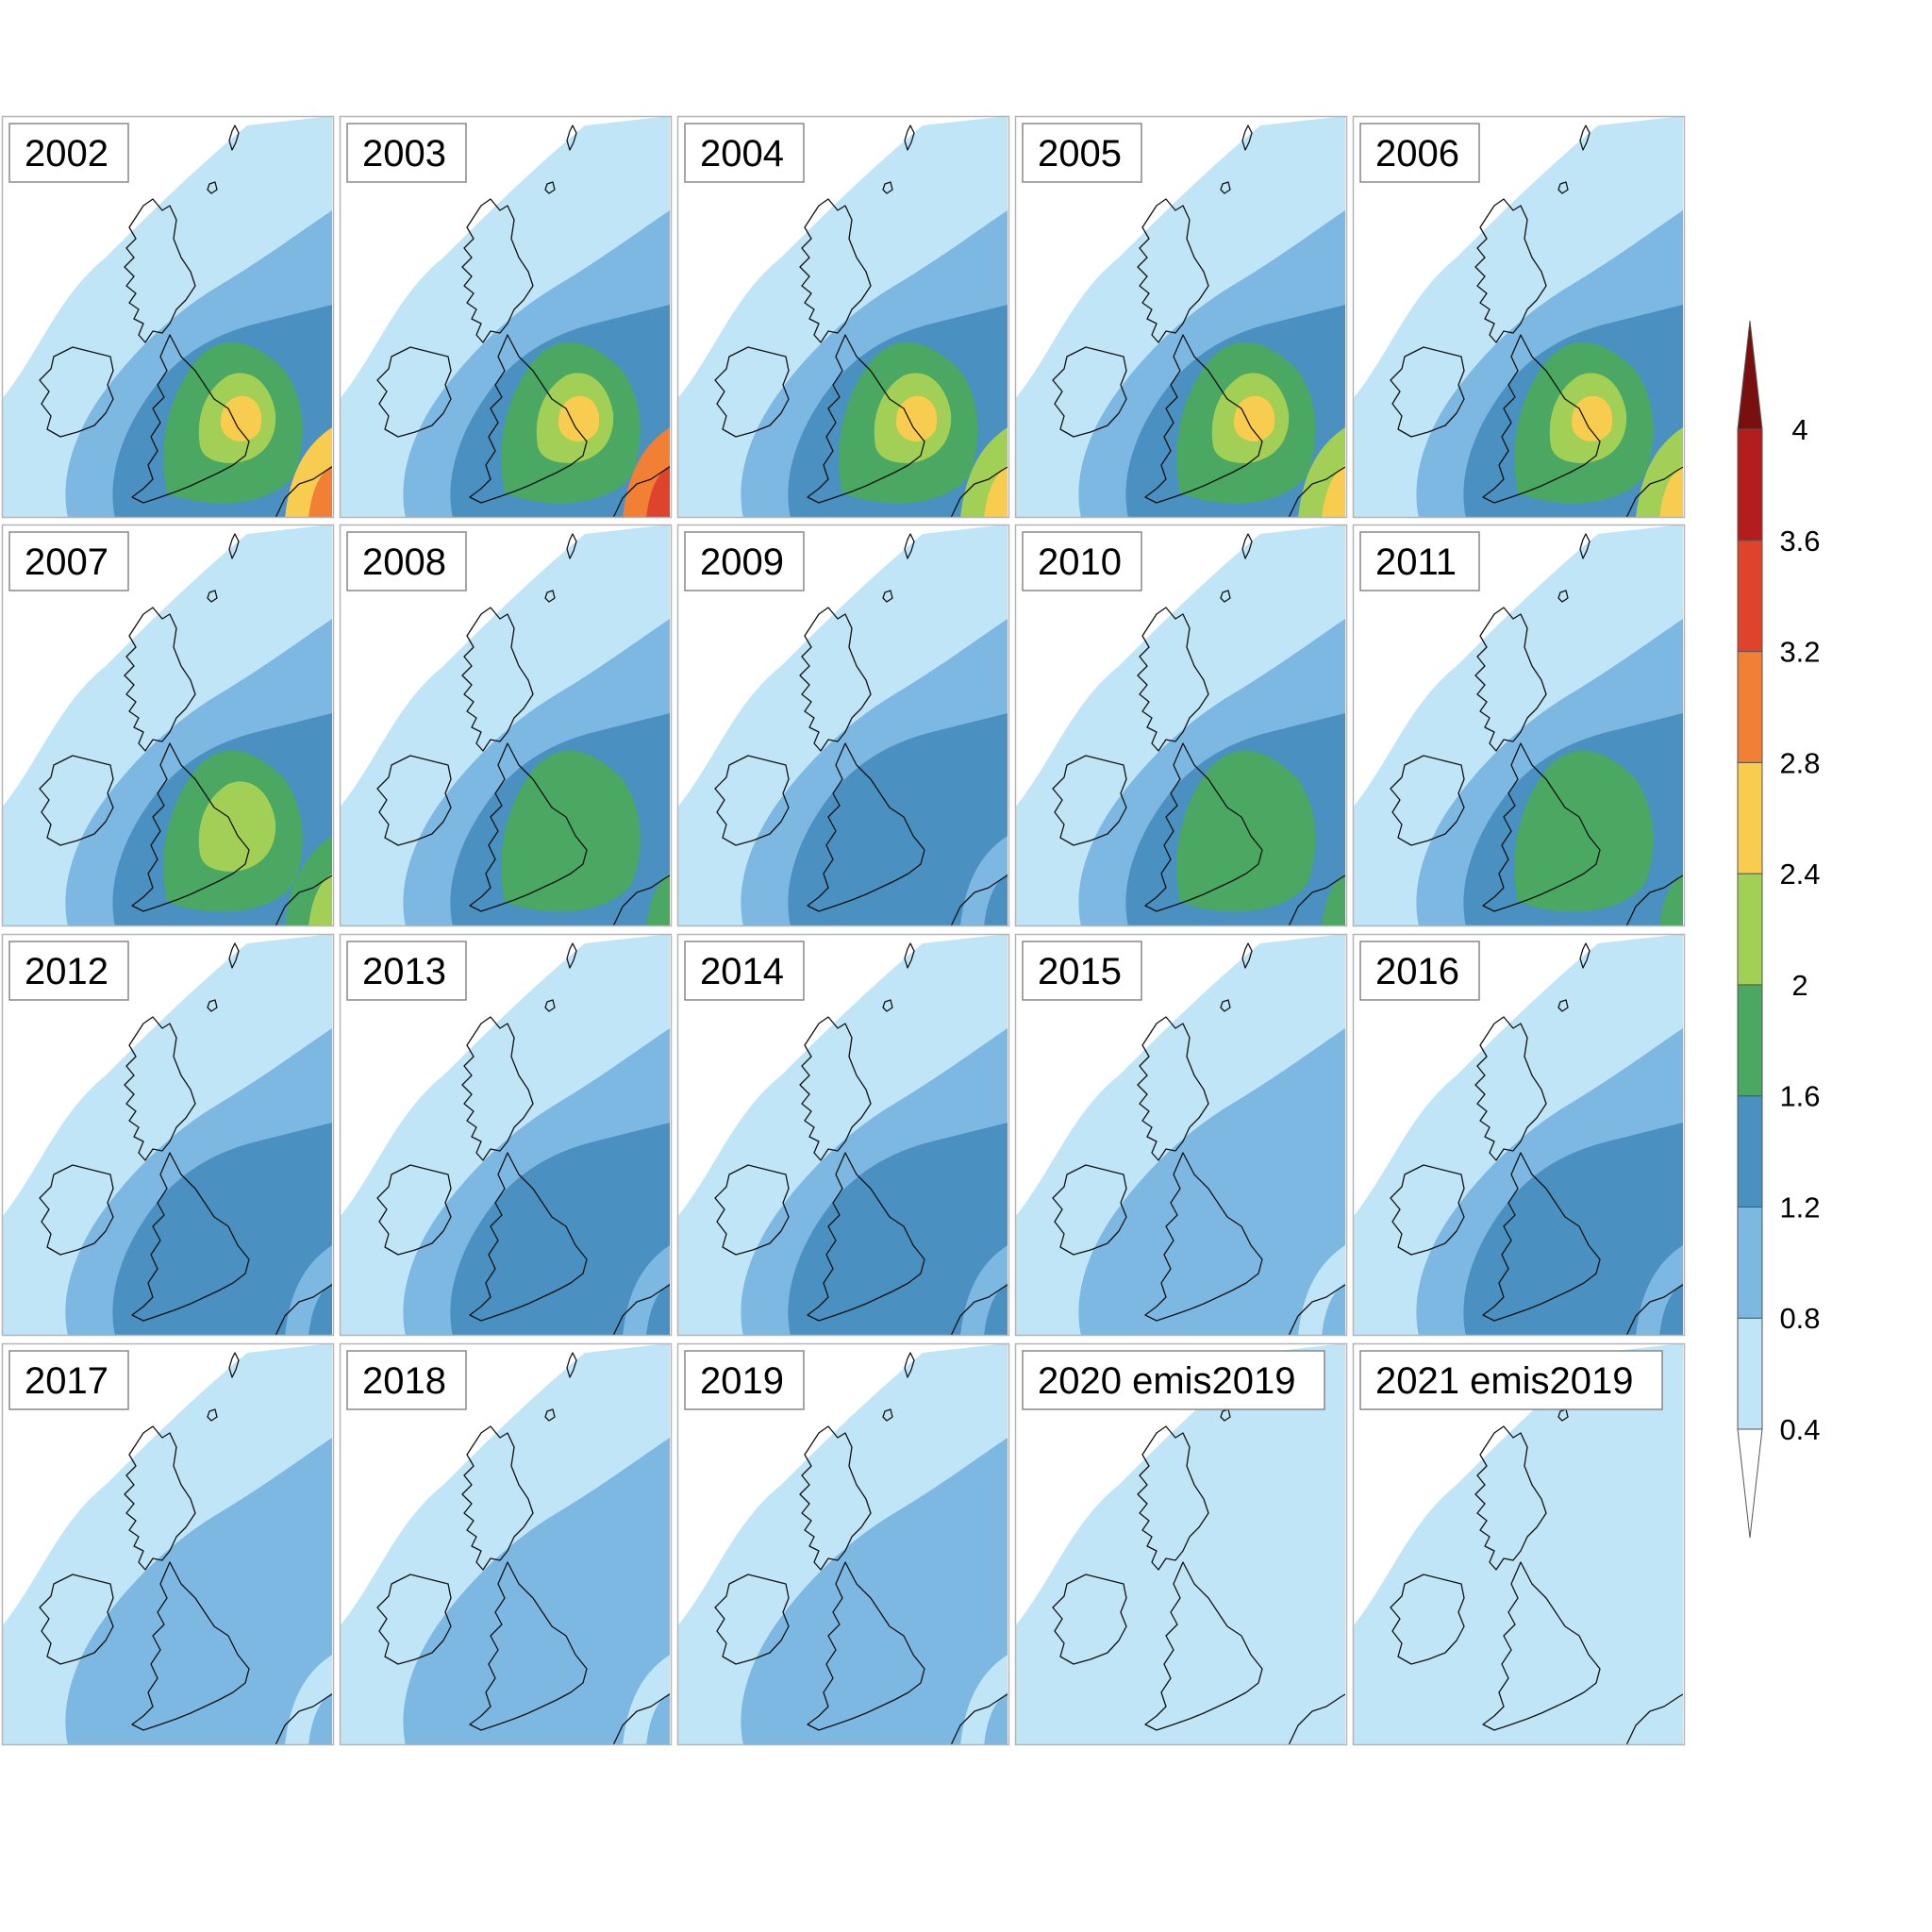 This screenshot has height=1932, width=1932. What do you see at coordinates (1750, 1483) in the screenshot?
I see `colorbar-min-triangle` at bounding box center [1750, 1483].